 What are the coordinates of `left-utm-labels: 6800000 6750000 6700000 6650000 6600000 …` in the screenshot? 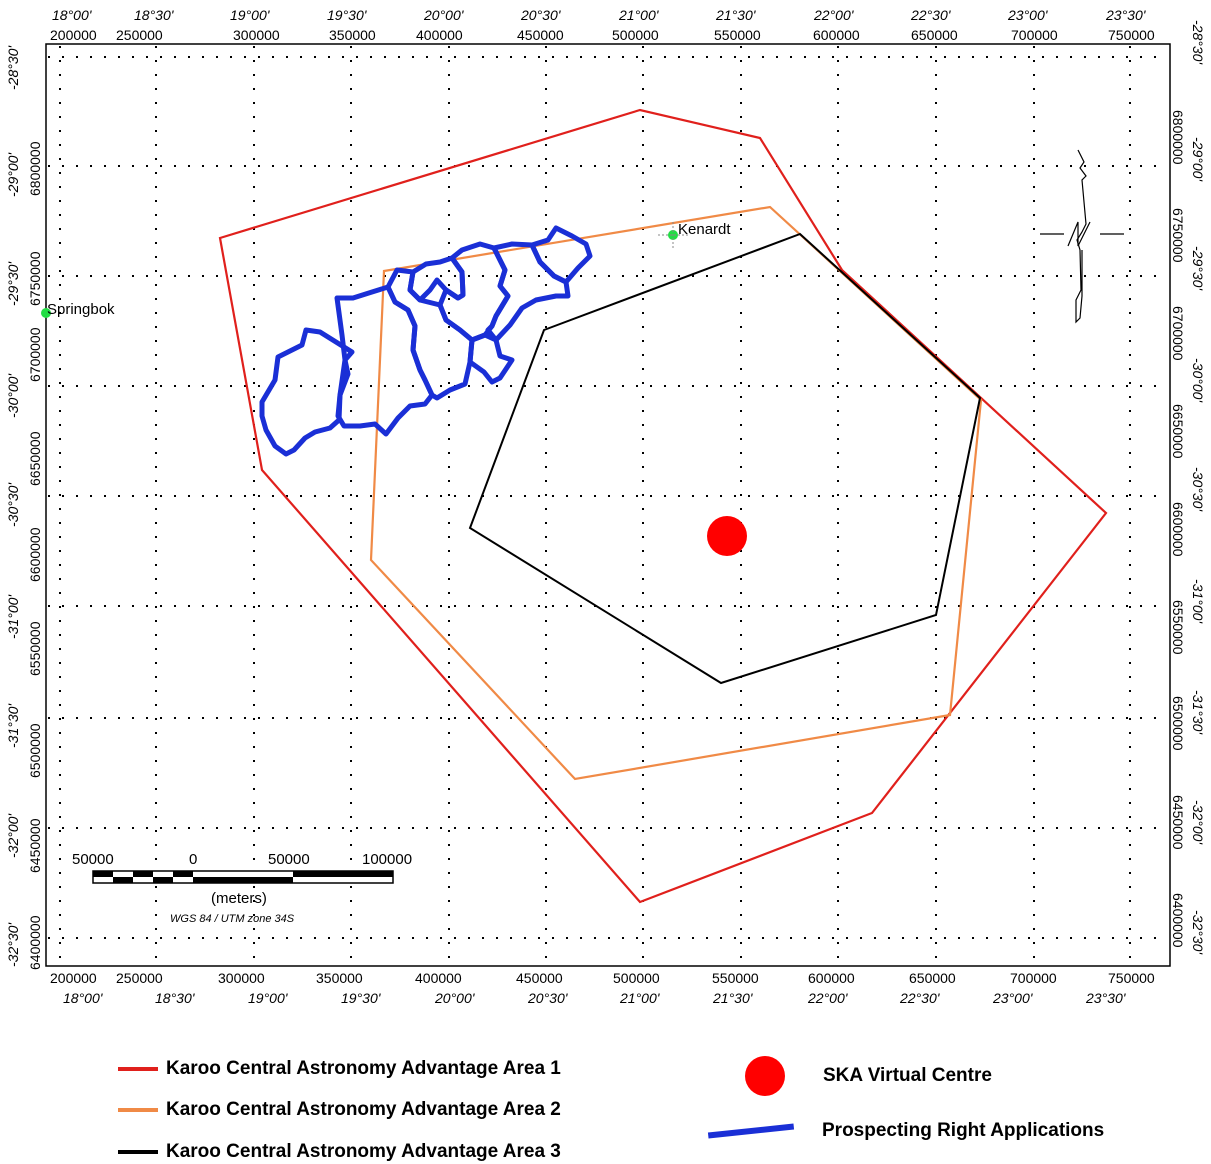 It's located at (35, 555).